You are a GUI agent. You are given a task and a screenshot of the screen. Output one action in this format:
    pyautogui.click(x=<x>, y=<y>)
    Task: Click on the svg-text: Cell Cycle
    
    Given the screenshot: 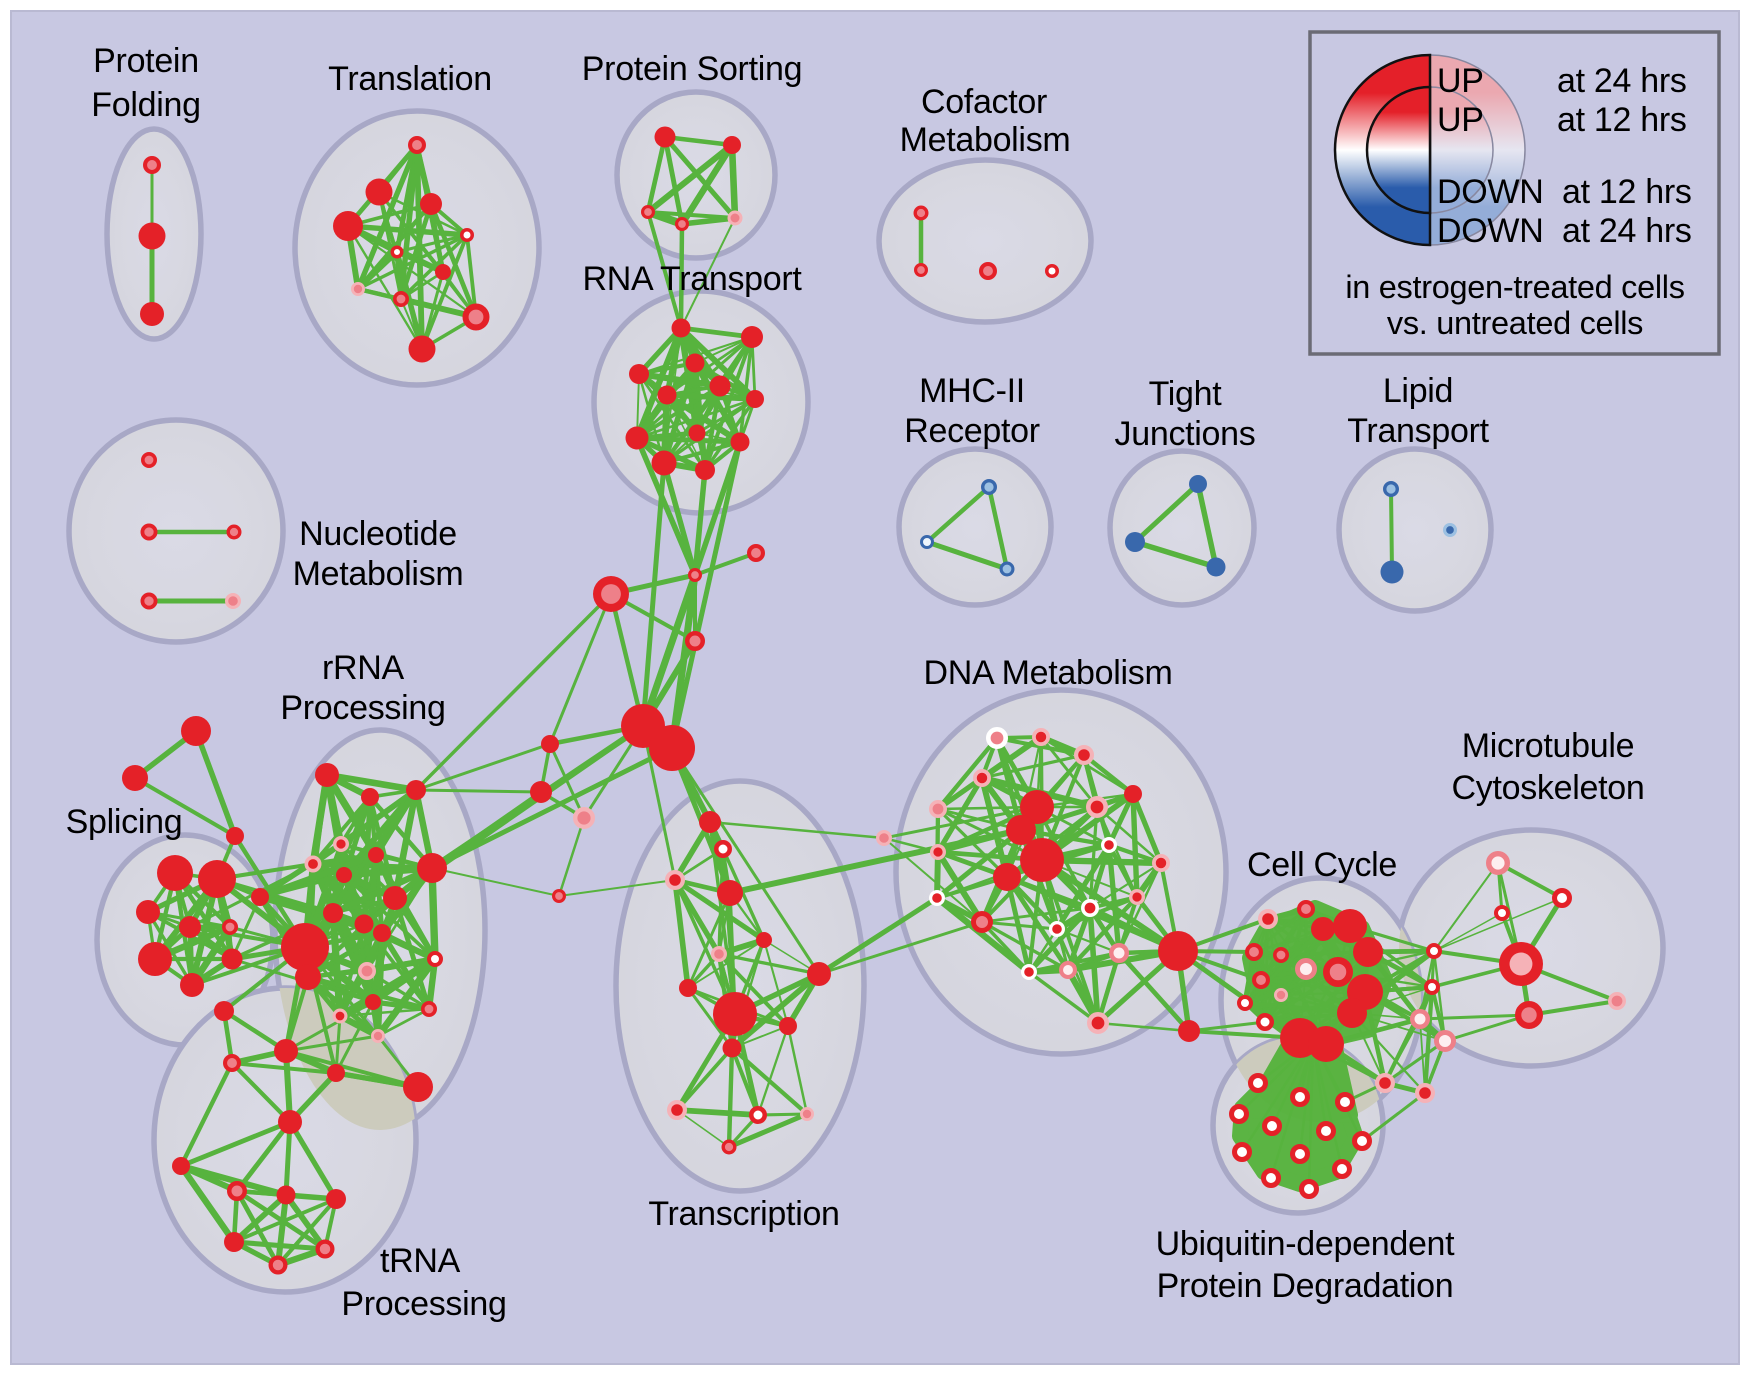 What is the action you would take?
    pyautogui.click(x=1322, y=865)
    